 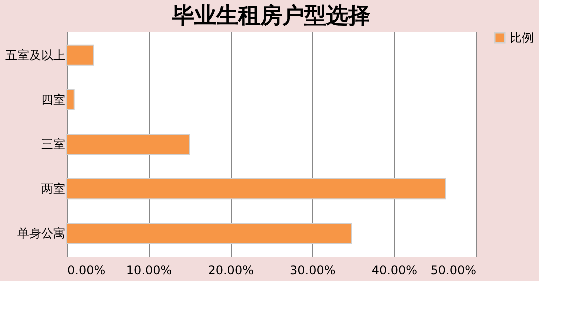 I want to click on legend-label: 比例, so click(x=522, y=38).